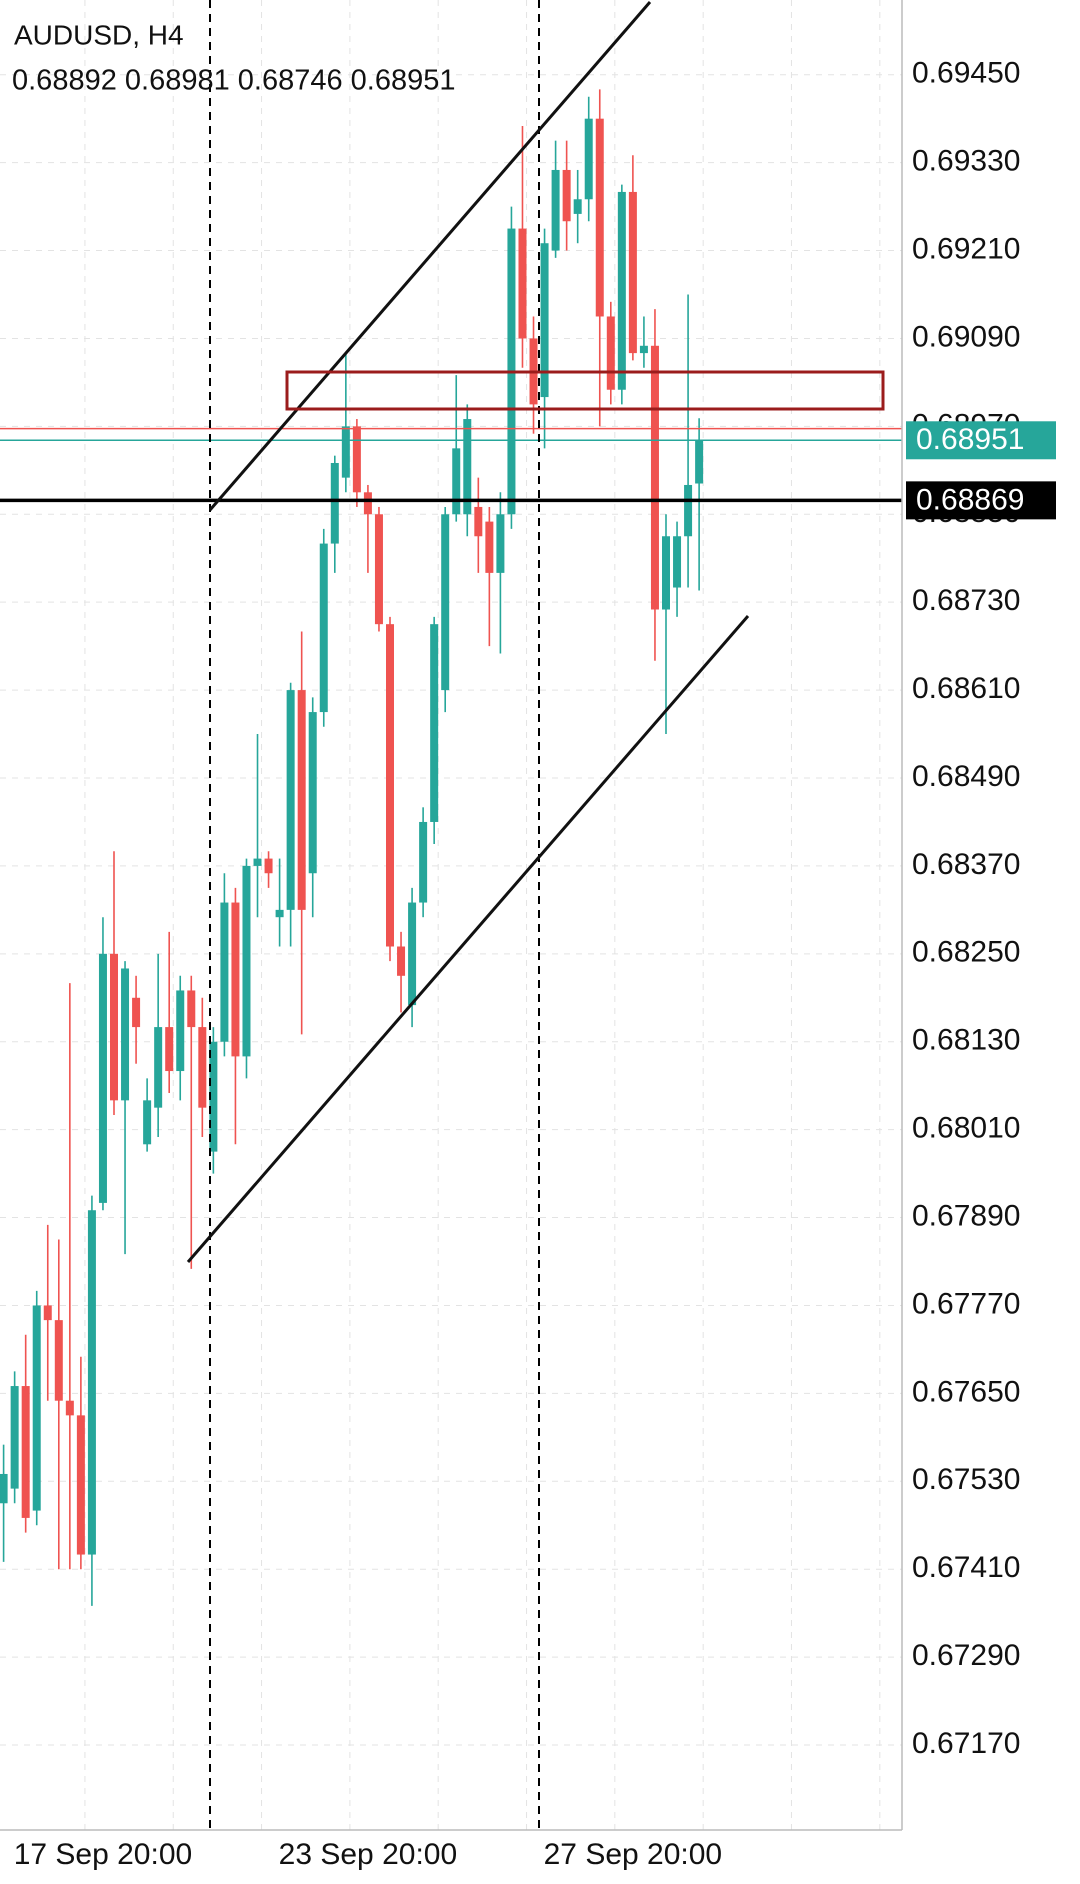 This screenshot has width=1080, height=1884. What do you see at coordinates (966, 688) in the screenshot?
I see `y-tick-label: 0.68610` at bounding box center [966, 688].